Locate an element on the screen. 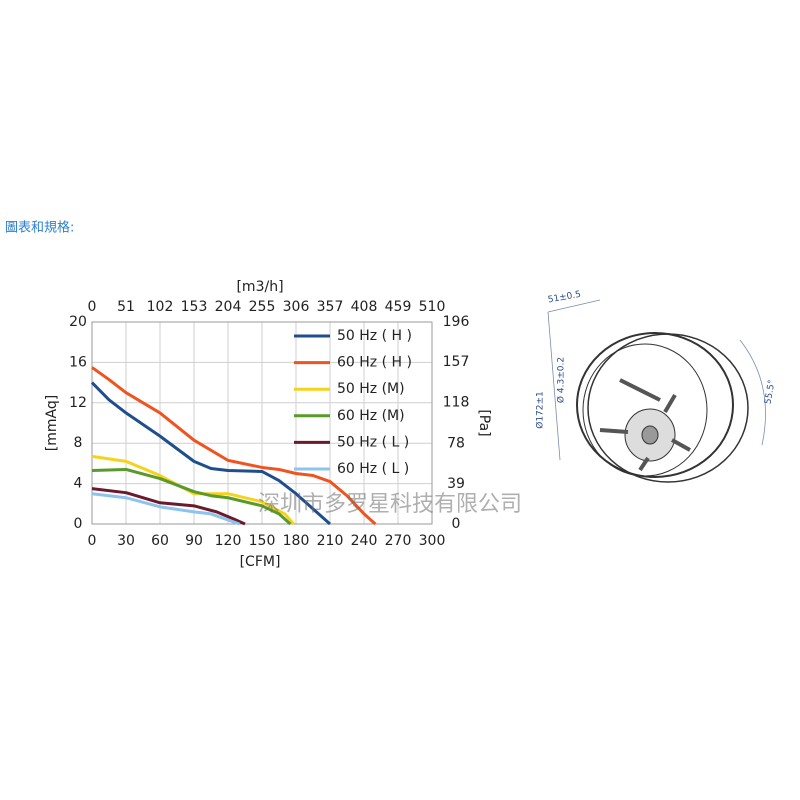 This screenshot has width=800, height=800. x-tick-label: 210 is located at coordinates (330, 541).